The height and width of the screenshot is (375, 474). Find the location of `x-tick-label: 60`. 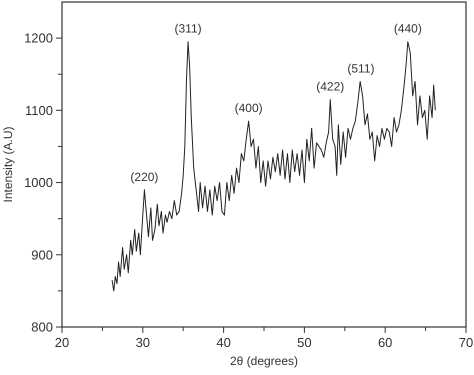

x-tick-label: 60 is located at coordinates (385, 342).